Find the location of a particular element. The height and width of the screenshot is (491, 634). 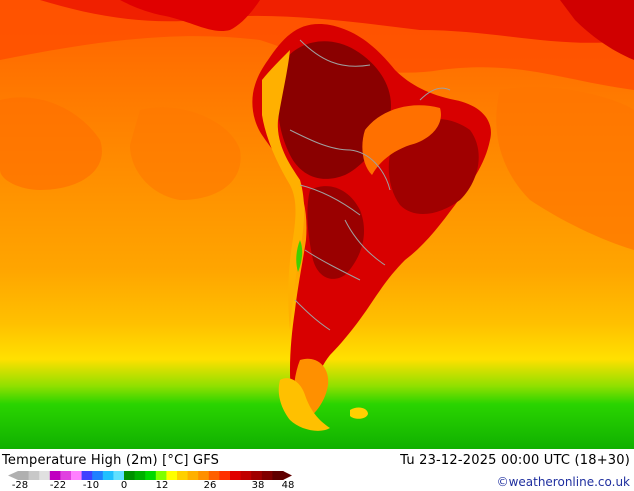

legend-bar is located at coordinates (150, 475).